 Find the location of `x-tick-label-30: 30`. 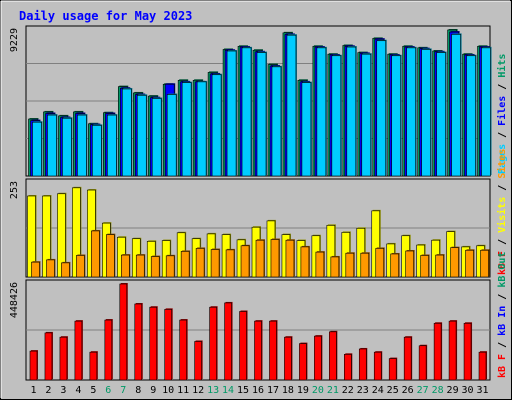

x-tick-label-30: 30 is located at coordinates (468, 390).